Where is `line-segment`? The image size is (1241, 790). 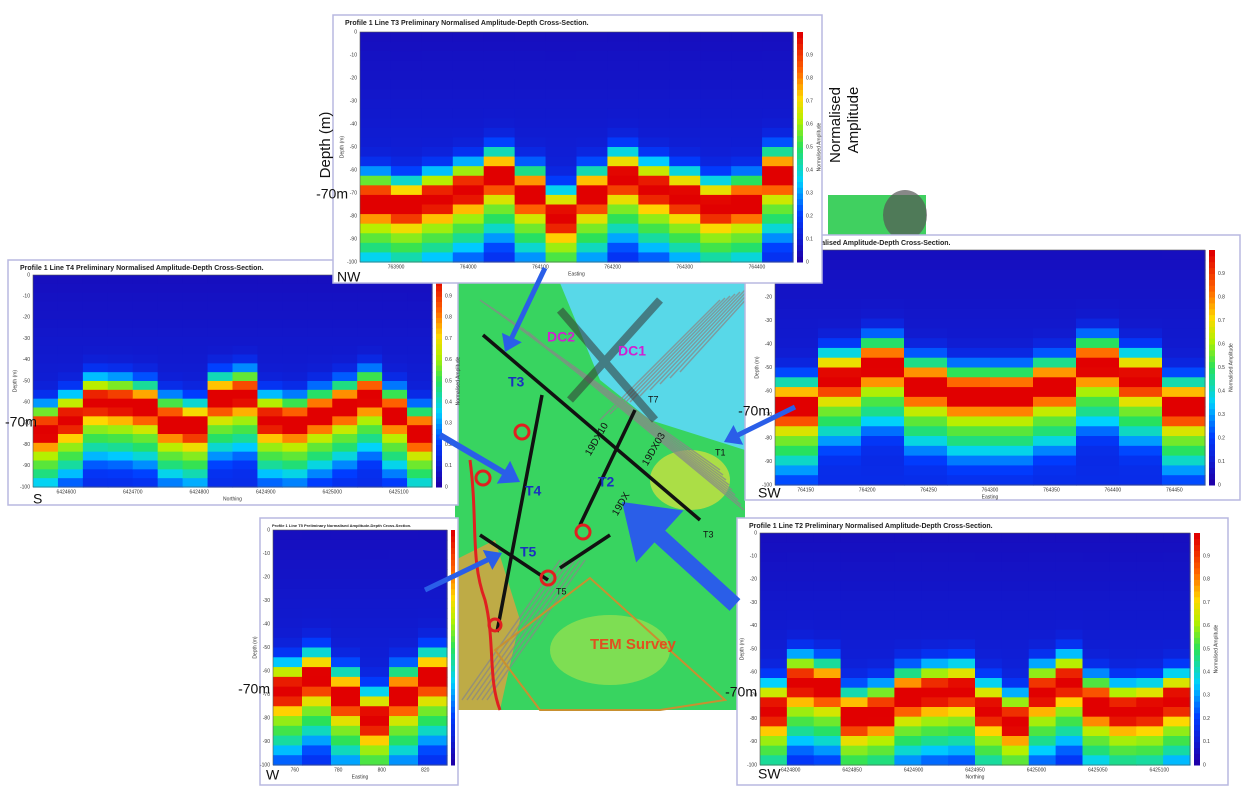
line-segment is located at coordinates (585, 551).